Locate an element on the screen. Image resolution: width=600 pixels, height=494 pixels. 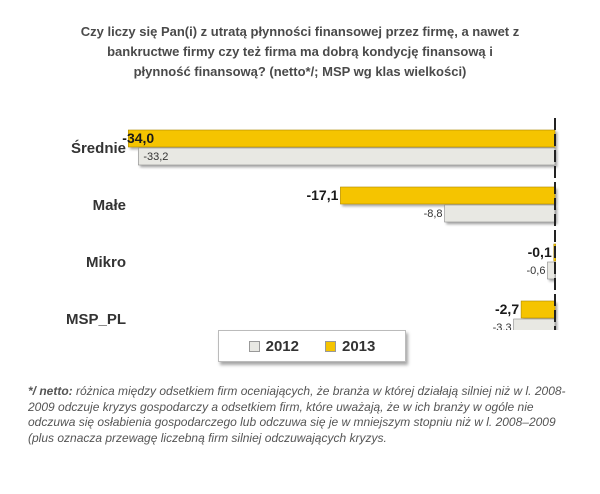
legend-swatch-2013 is located at coordinates (330, 346).